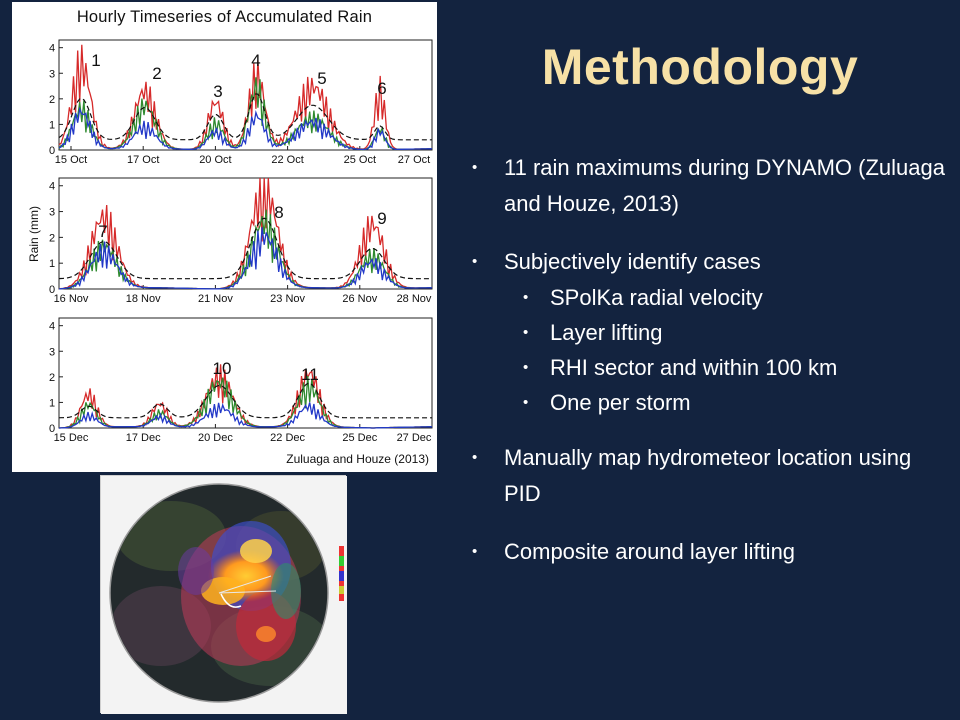 The width and height of the screenshot is (960, 720). I want to click on x-tick-label: 25 Dec, so click(359, 438).